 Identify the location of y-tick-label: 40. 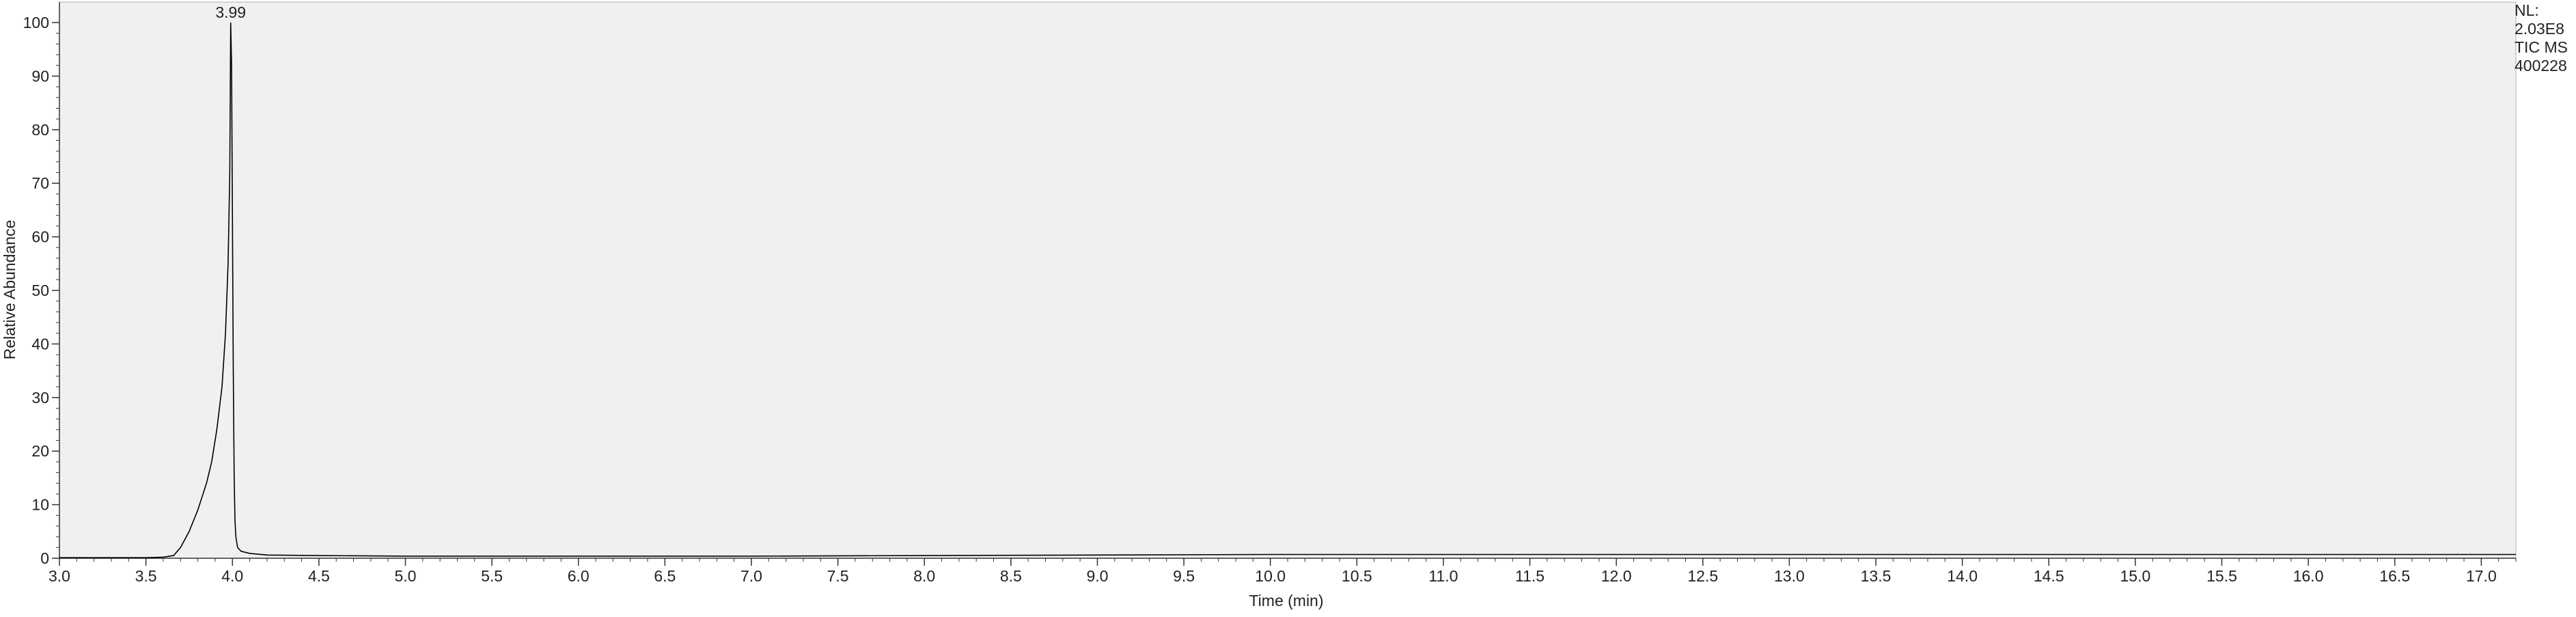
(40, 344).